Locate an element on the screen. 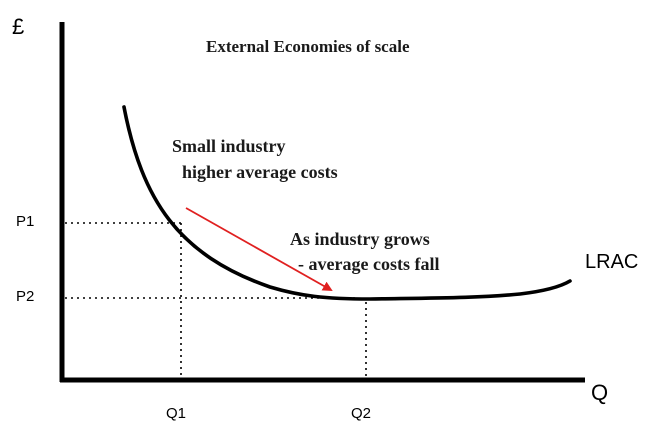 The height and width of the screenshot is (434, 658). lrac-label: LRAC is located at coordinates (611, 262).